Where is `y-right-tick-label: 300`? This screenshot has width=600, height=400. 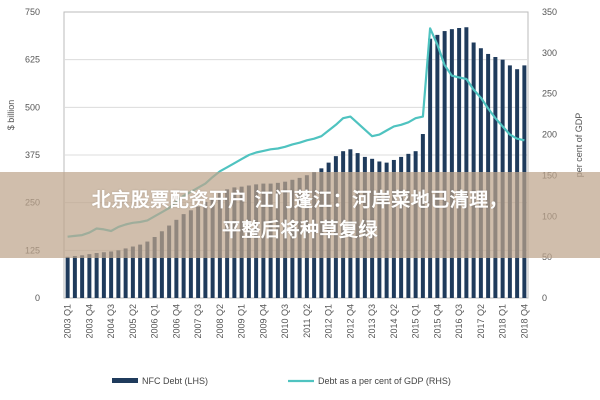
y-right-tick-label: 300 is located at coordinates (549, 53).